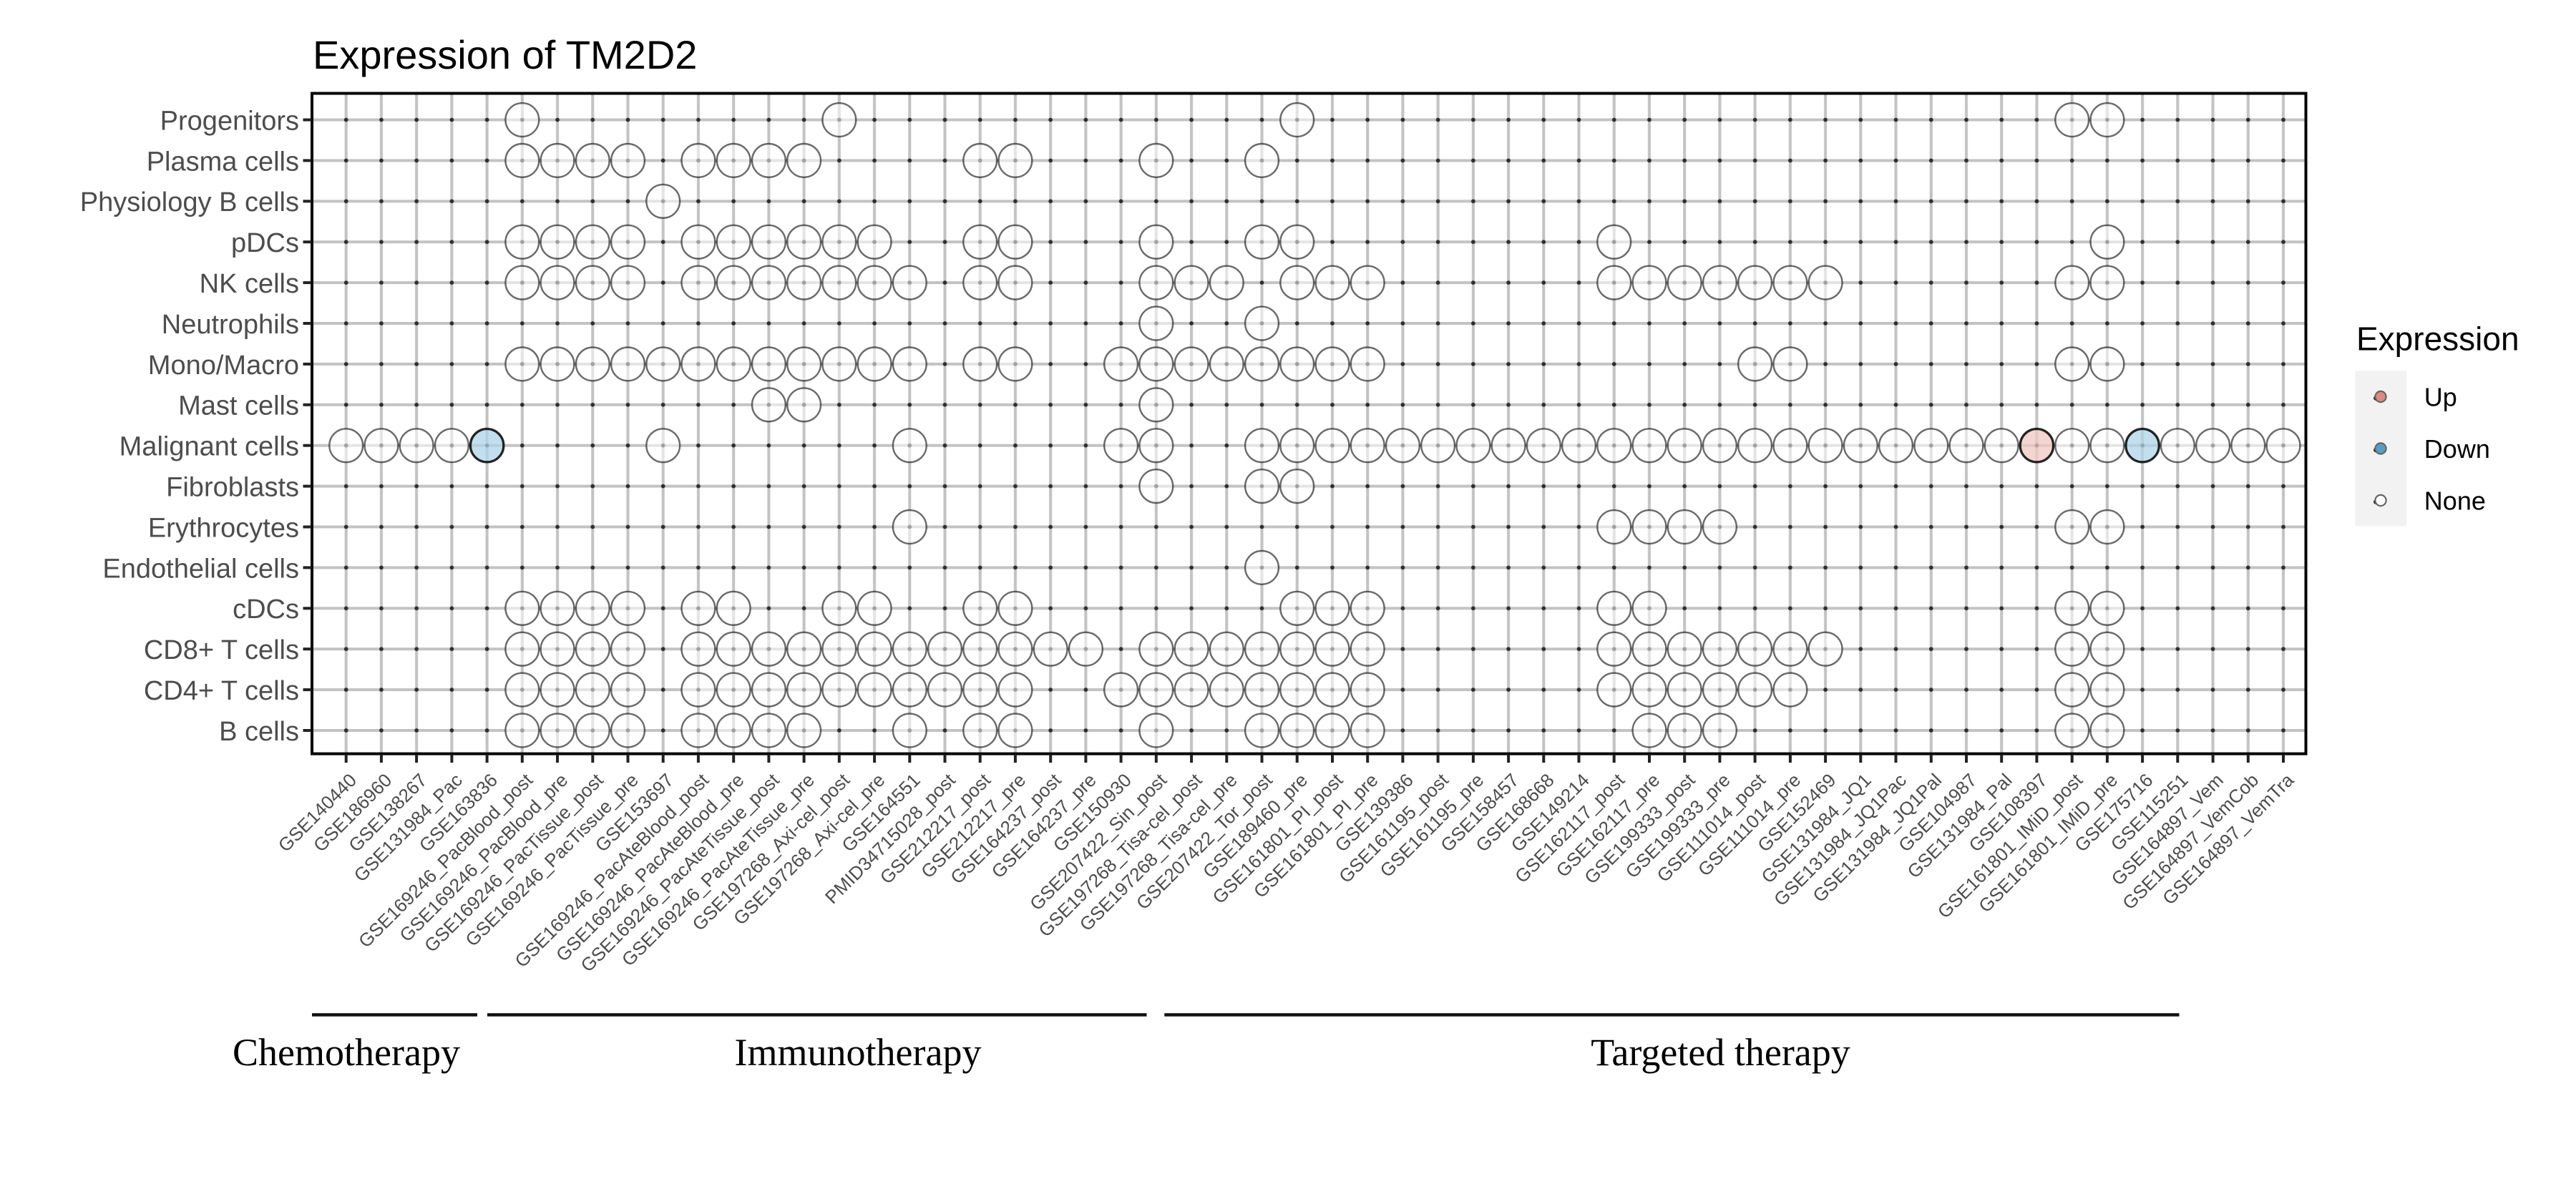 The width and height of the screenshot is (2576, 1184). I want to click on svg-text: pDCs, so click(265, 243).